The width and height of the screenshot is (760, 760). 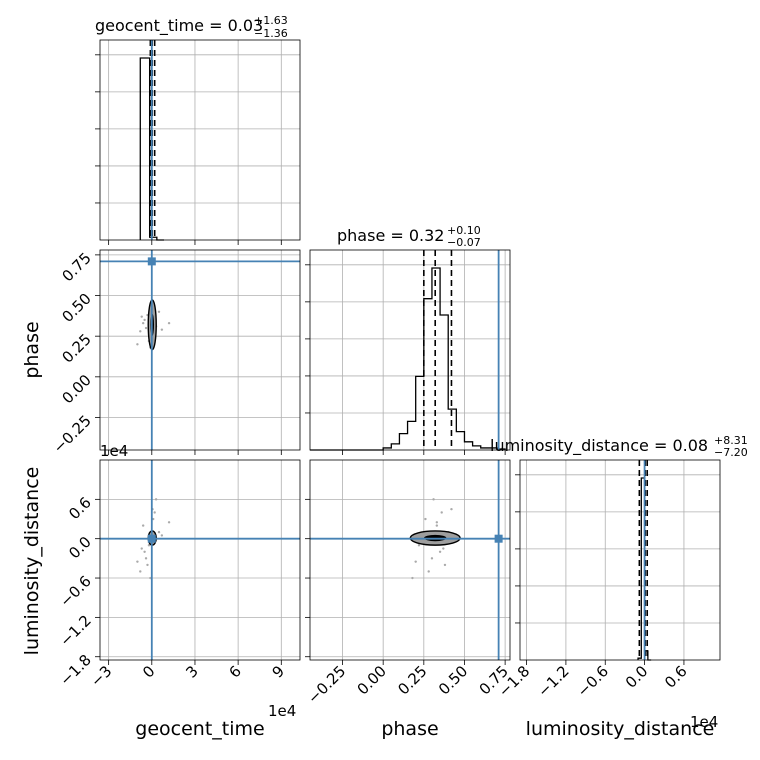 I want to click on panel-geocent-time-histogram, so click(x=198, y=142).